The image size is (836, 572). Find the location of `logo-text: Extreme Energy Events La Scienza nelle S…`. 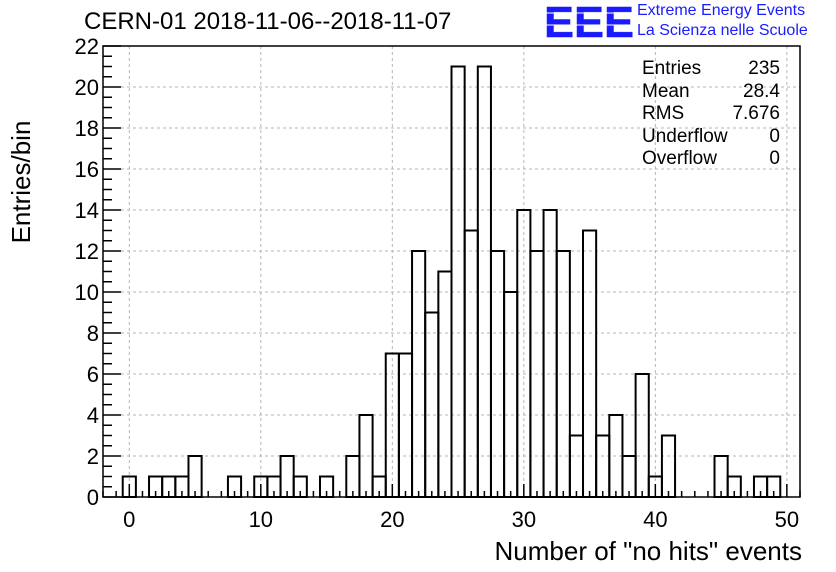

logo-text: Extreme Energy Events La Scienza nelle S… is located at coordinates (722, 21).